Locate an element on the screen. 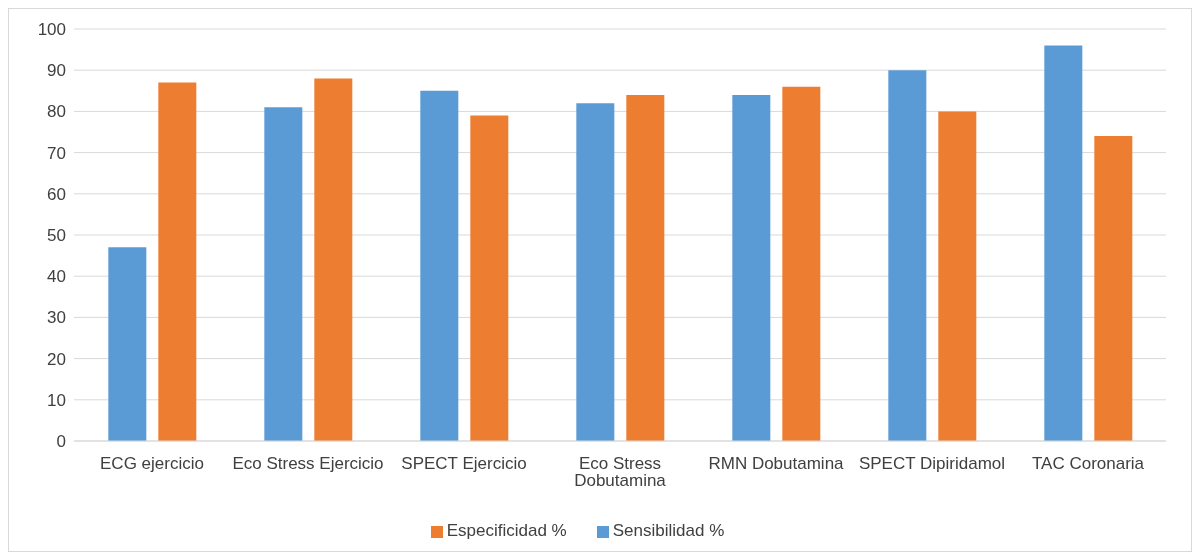 Image resolution: width=1200 pixels, height=560 pixels. legend-label: Sensibilidad % is located at coordinates (668, 530).